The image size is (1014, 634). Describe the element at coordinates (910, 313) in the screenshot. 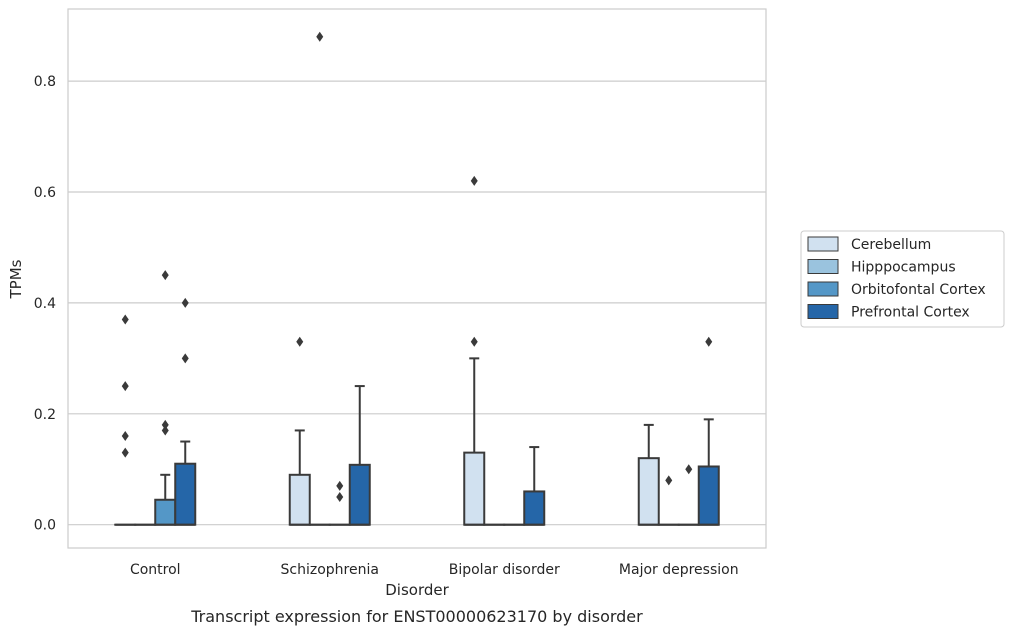

I see `legend-label: Prefrontal Cortex` at that location.